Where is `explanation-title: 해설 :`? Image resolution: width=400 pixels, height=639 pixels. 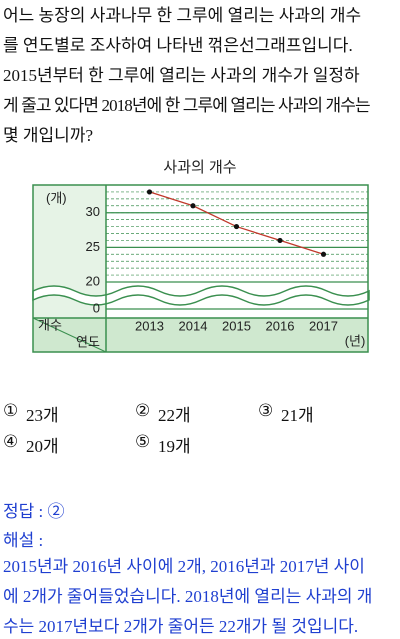 explanation-title: 해설 : is located at coordinates (23, 540).